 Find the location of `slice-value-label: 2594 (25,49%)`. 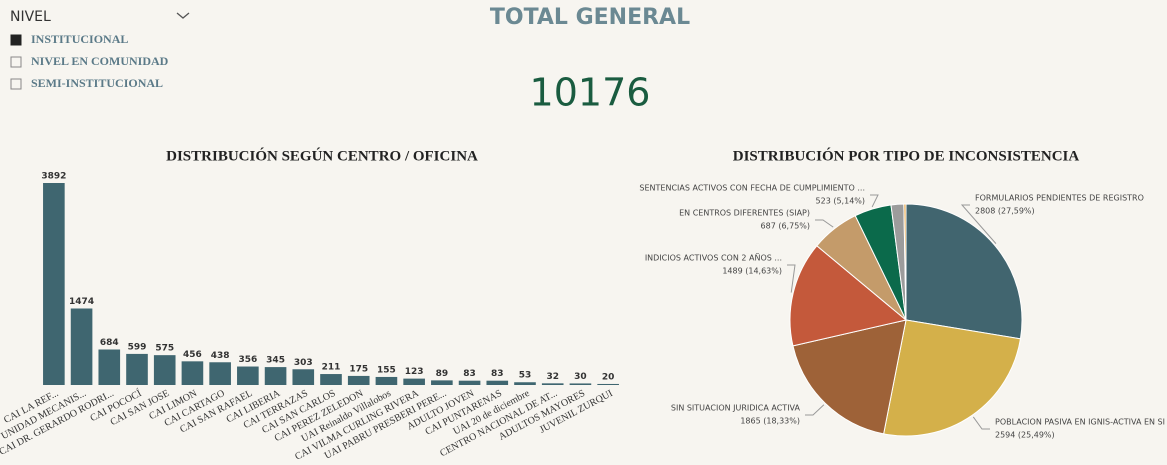

slice-value-label: 2594 (25,49%) is located at coordinates (1025, 435).